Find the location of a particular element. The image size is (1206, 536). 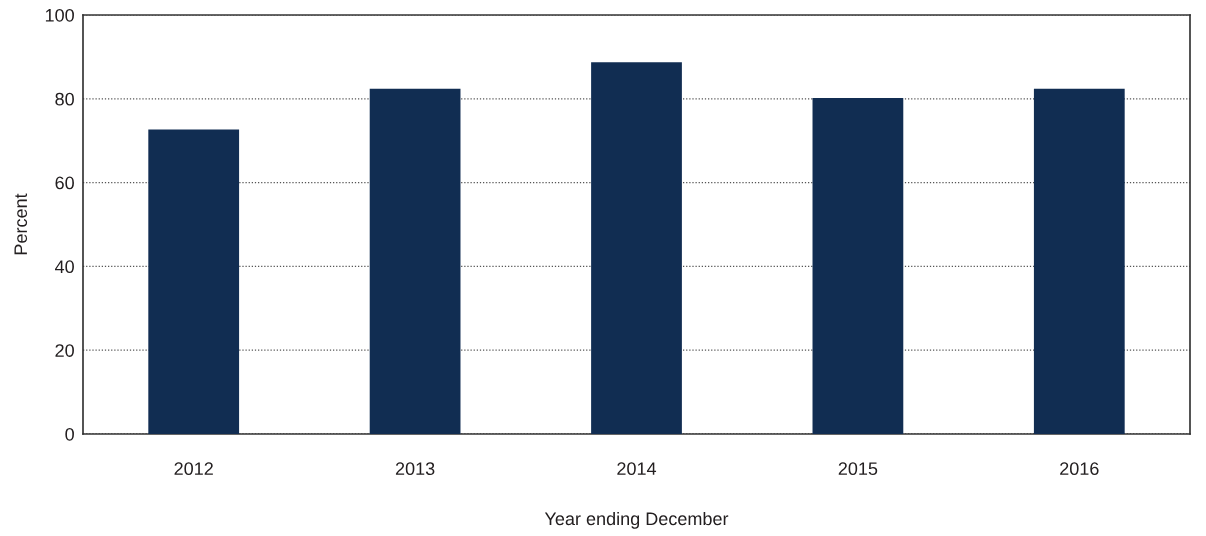

y-tick-label: 0 is located at coordinates (69, 434).